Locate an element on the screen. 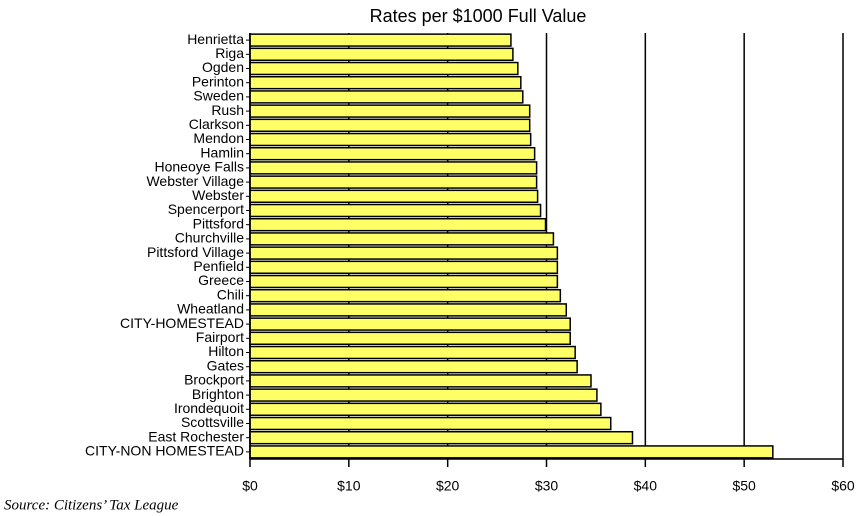 Image resolution: width=859 pixels, height=516 pixels. y-tick-label: Hilton is located at coordinates (226, 351).